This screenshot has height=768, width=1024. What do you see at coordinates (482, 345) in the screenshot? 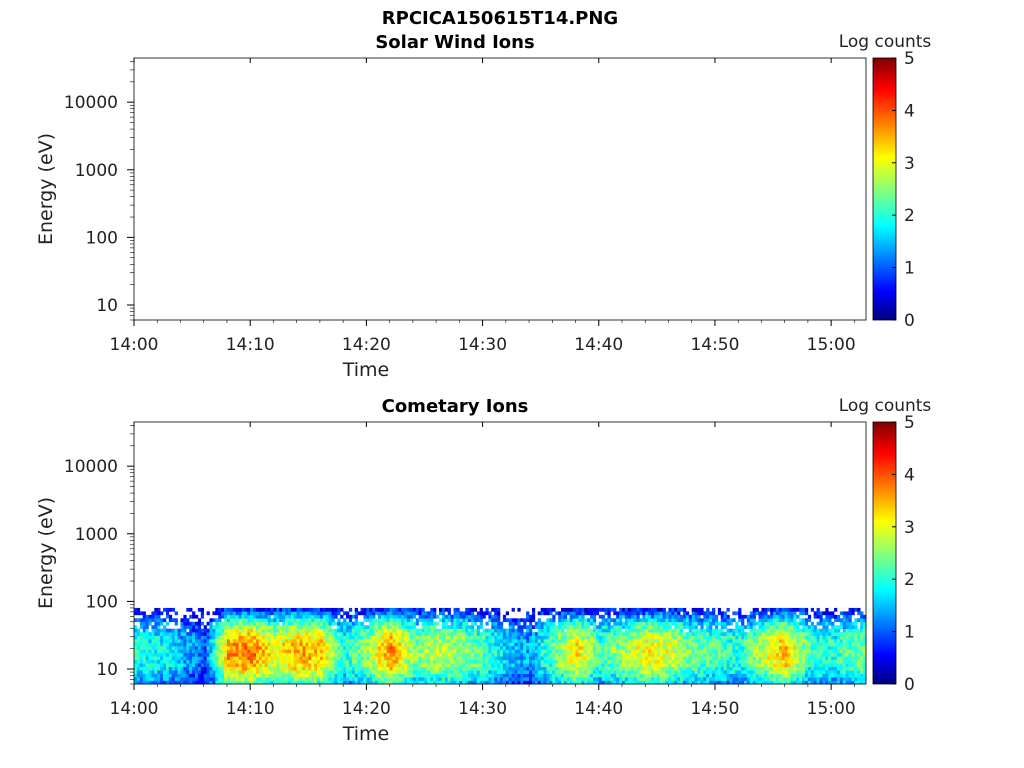
I see `x-tick-label: 14:30` at bounding box center [482, 345].